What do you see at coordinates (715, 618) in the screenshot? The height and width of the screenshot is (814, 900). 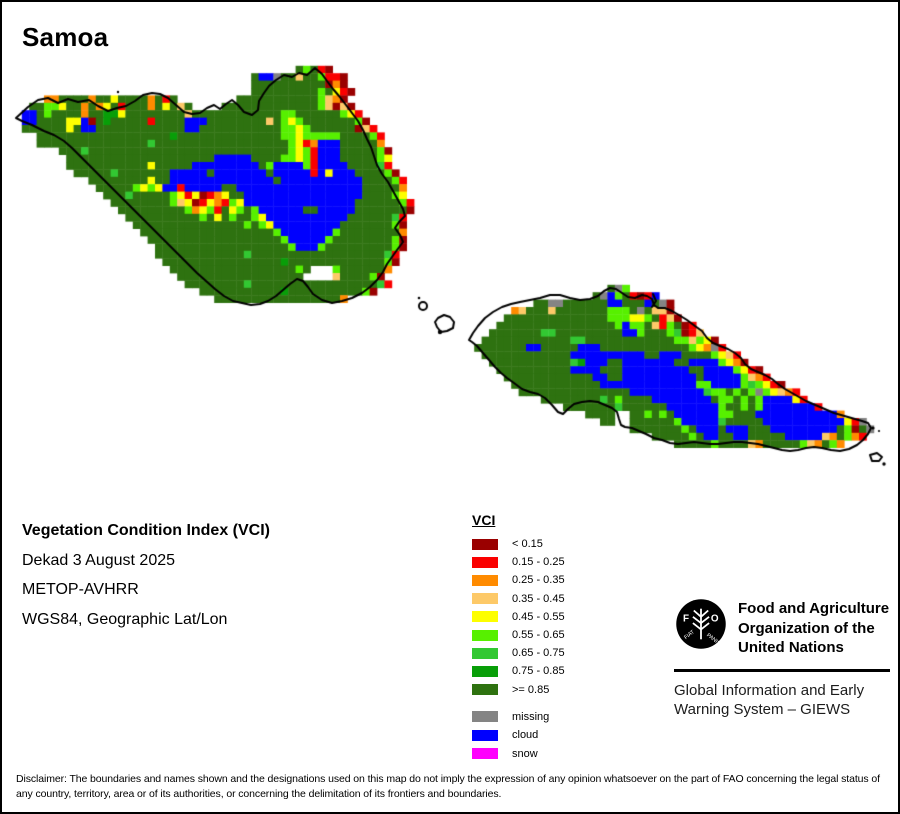 I see `svg-text: O` at bounding box center [715, 618].